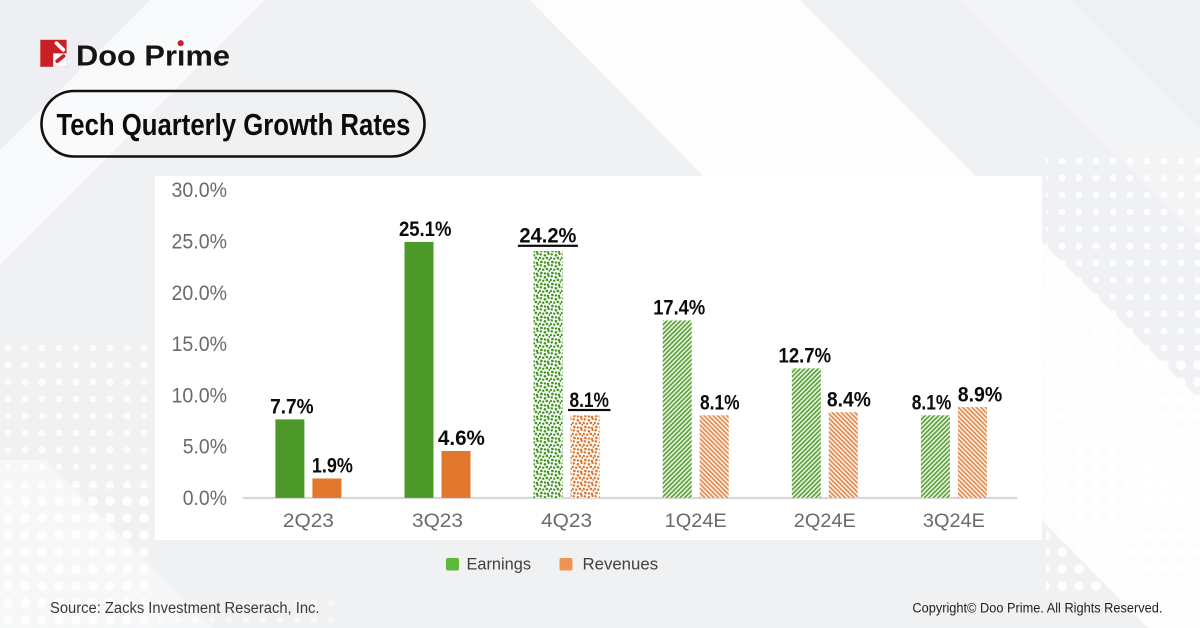 The width and height of the screenshot is (1200, 628). I want to click on svg-text: 24.2%, so click(547, 236).